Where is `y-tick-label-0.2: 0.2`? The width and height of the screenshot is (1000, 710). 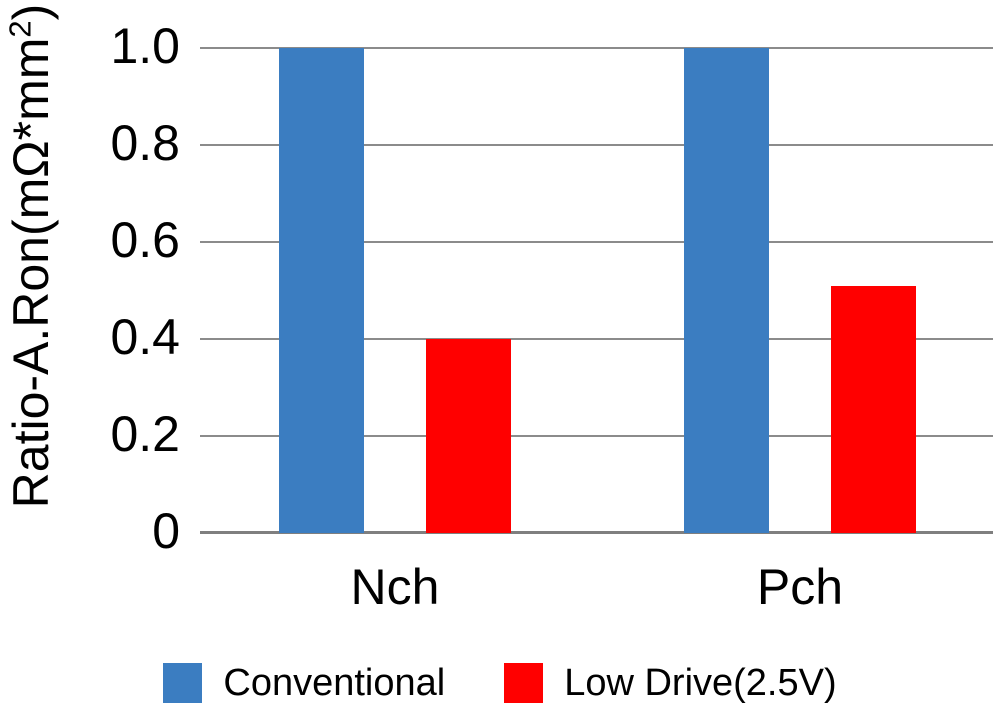 y-tick-label-0.2: 0.2 is located at coordinates (145, 434).